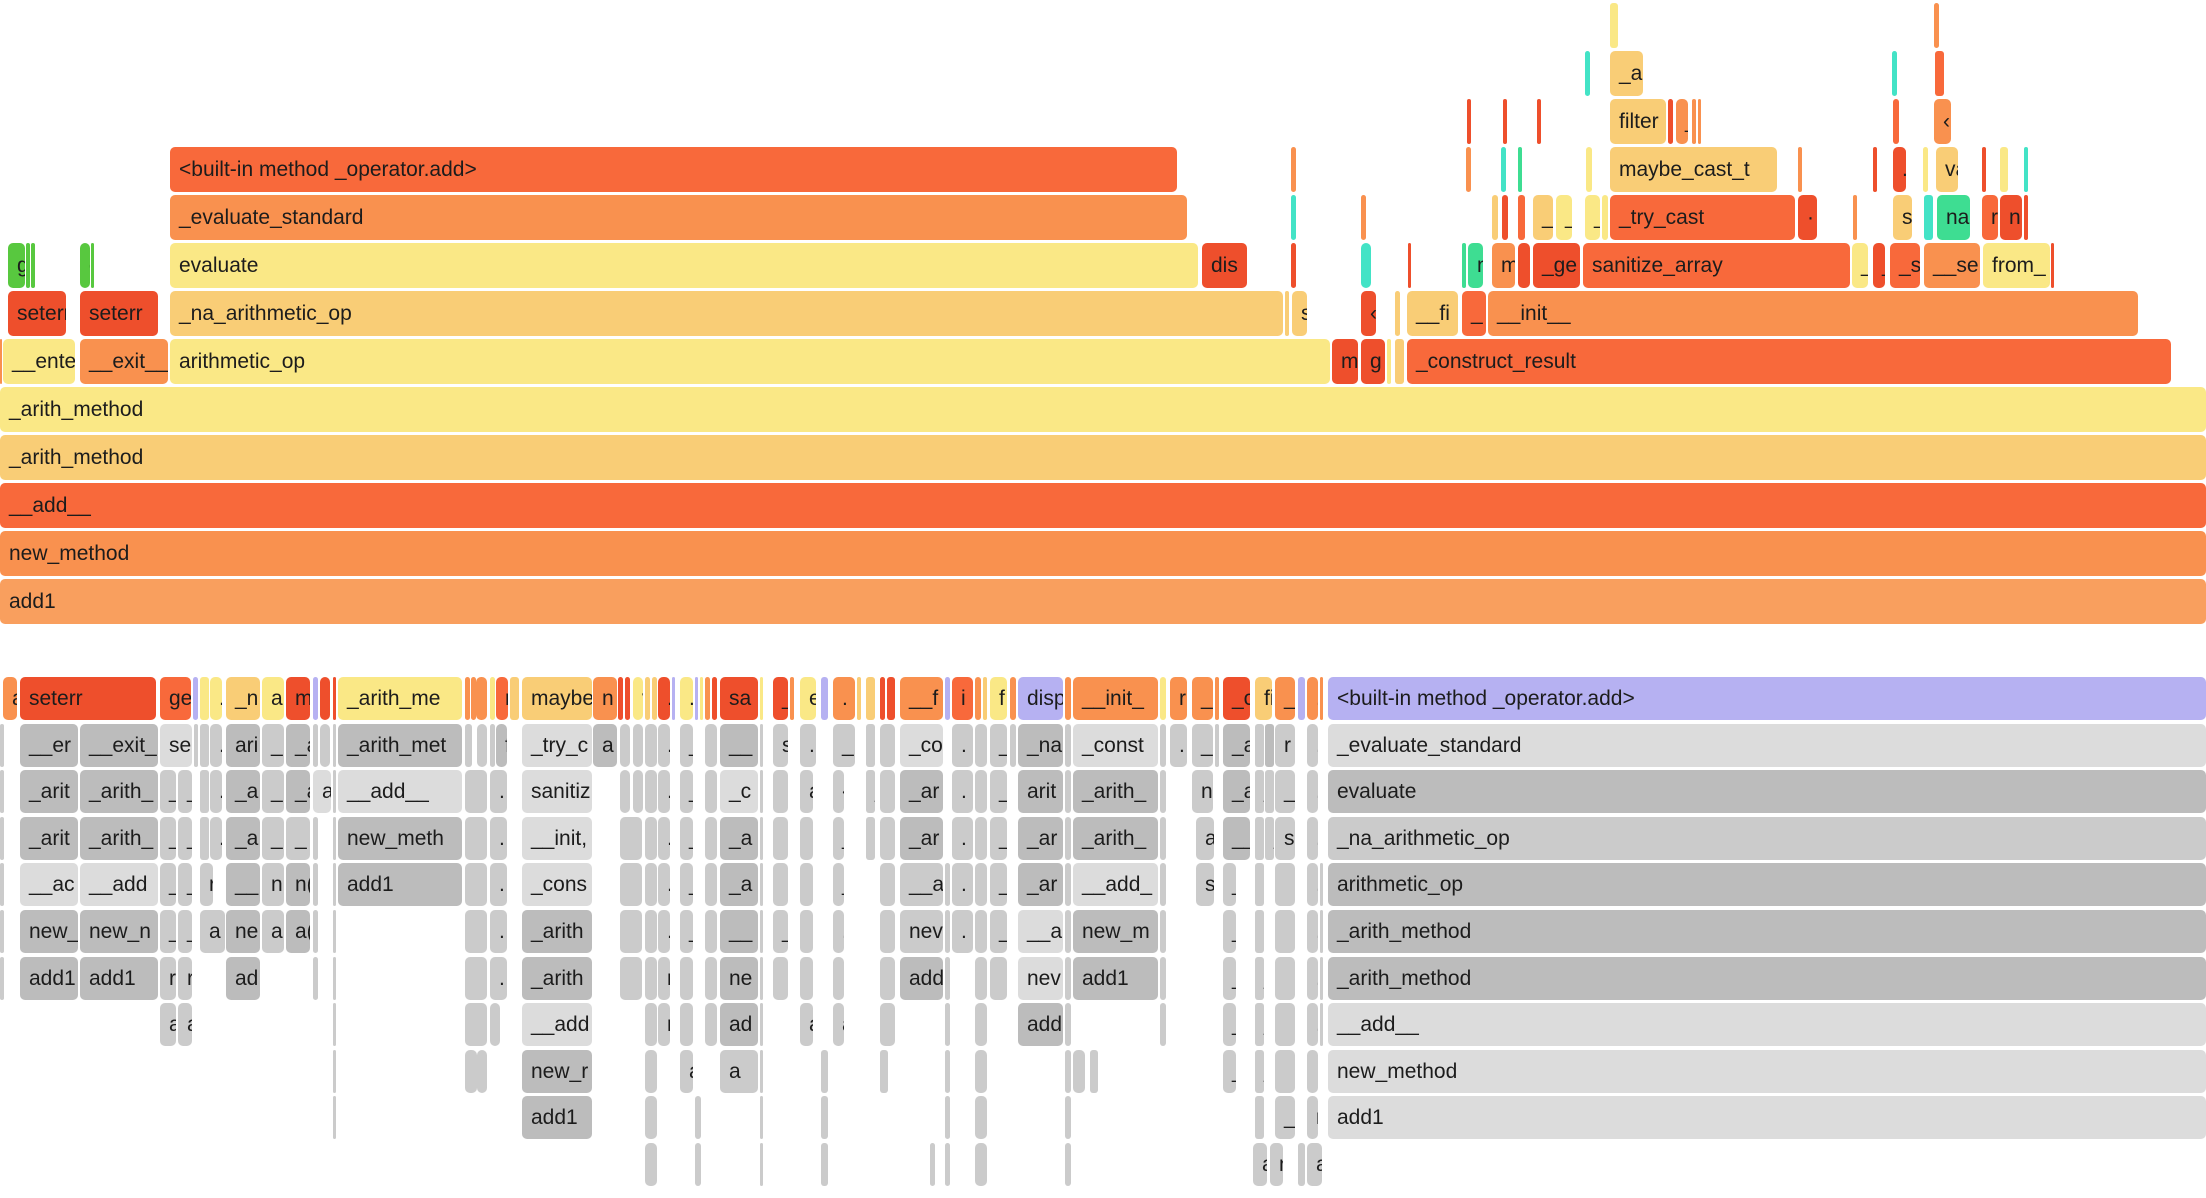  Describe the element at coordinates (400, 792) in the screenshot. I see `flame-segment: __add__` at that location.